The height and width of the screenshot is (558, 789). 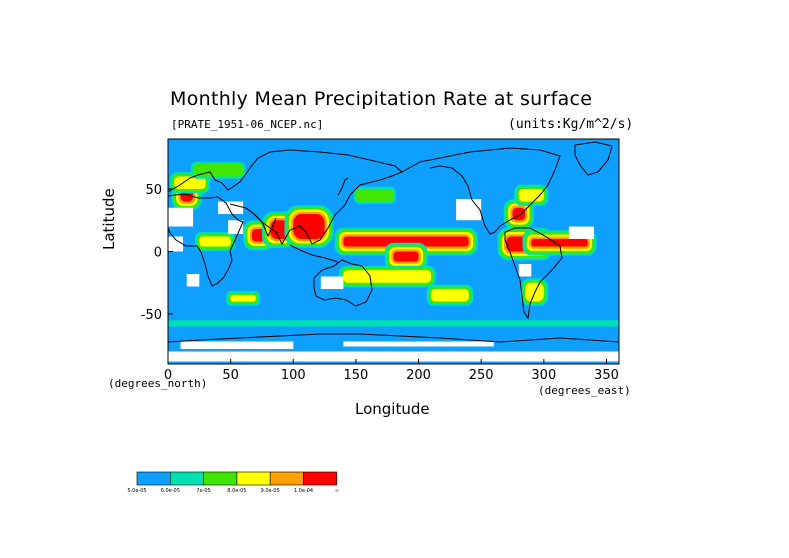 What do you see at coordinates (418, 375) in the screenshot?
I see `x-tick-label-200: 200` at bounding box center [418, 375].